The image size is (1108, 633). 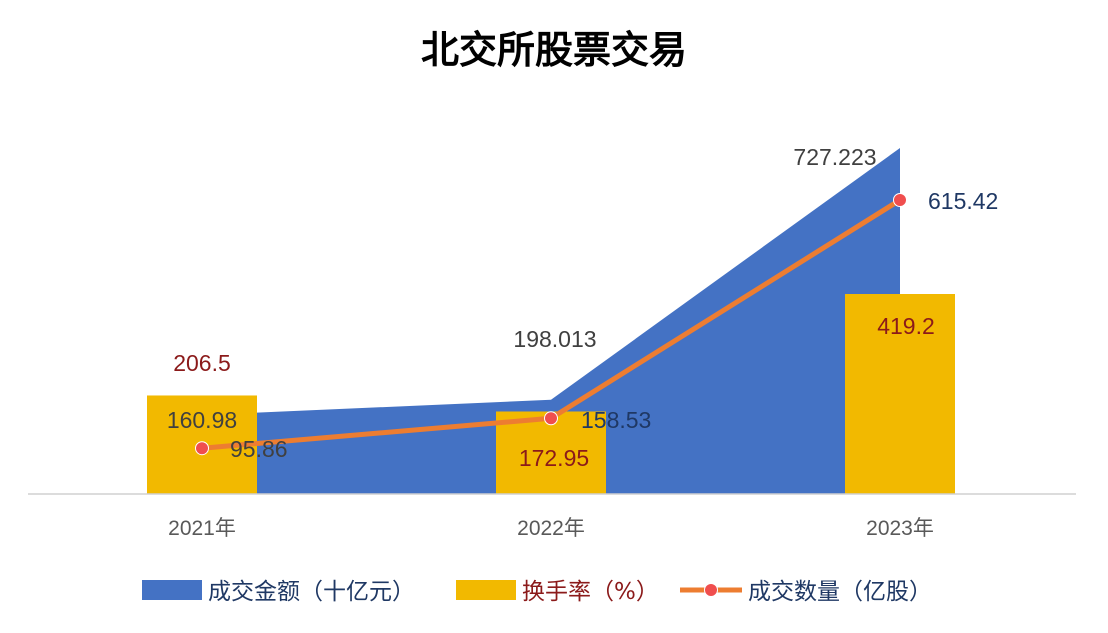 I want to click on legend-label-amount: 成交金额（十亿元）, so click(x=311, y=592).